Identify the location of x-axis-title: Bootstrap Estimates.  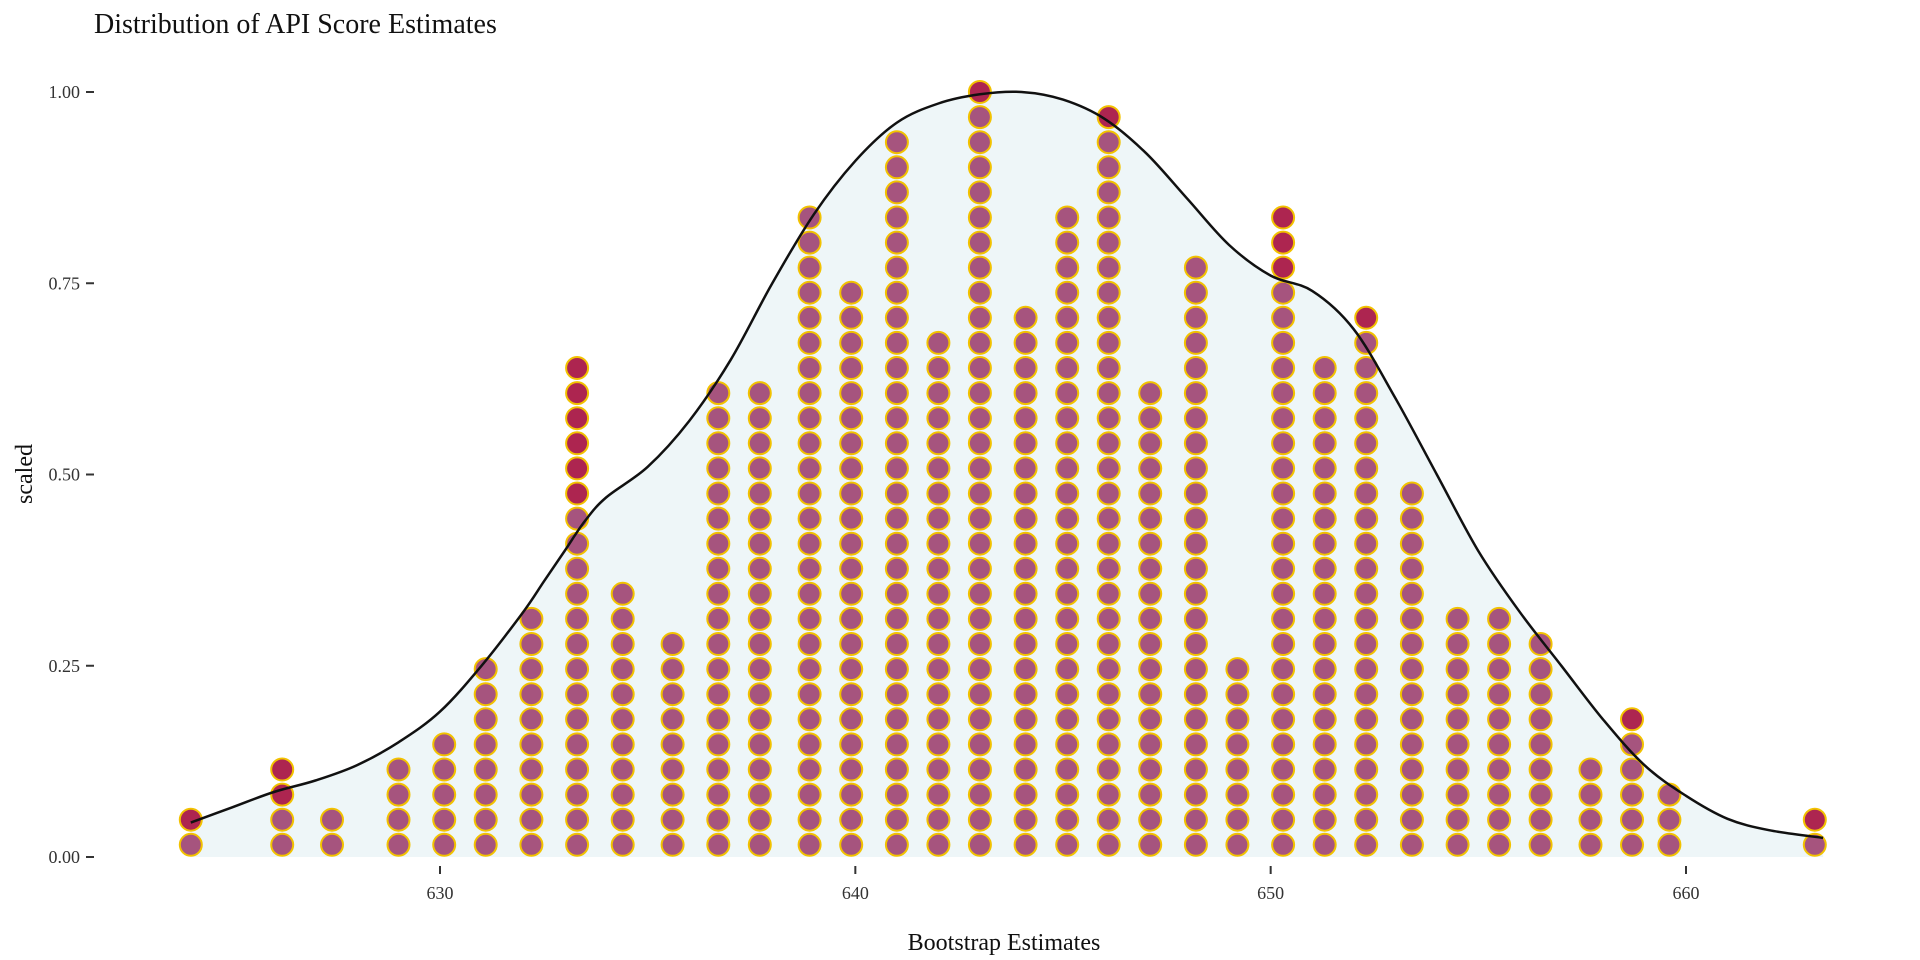
(1004, 943).